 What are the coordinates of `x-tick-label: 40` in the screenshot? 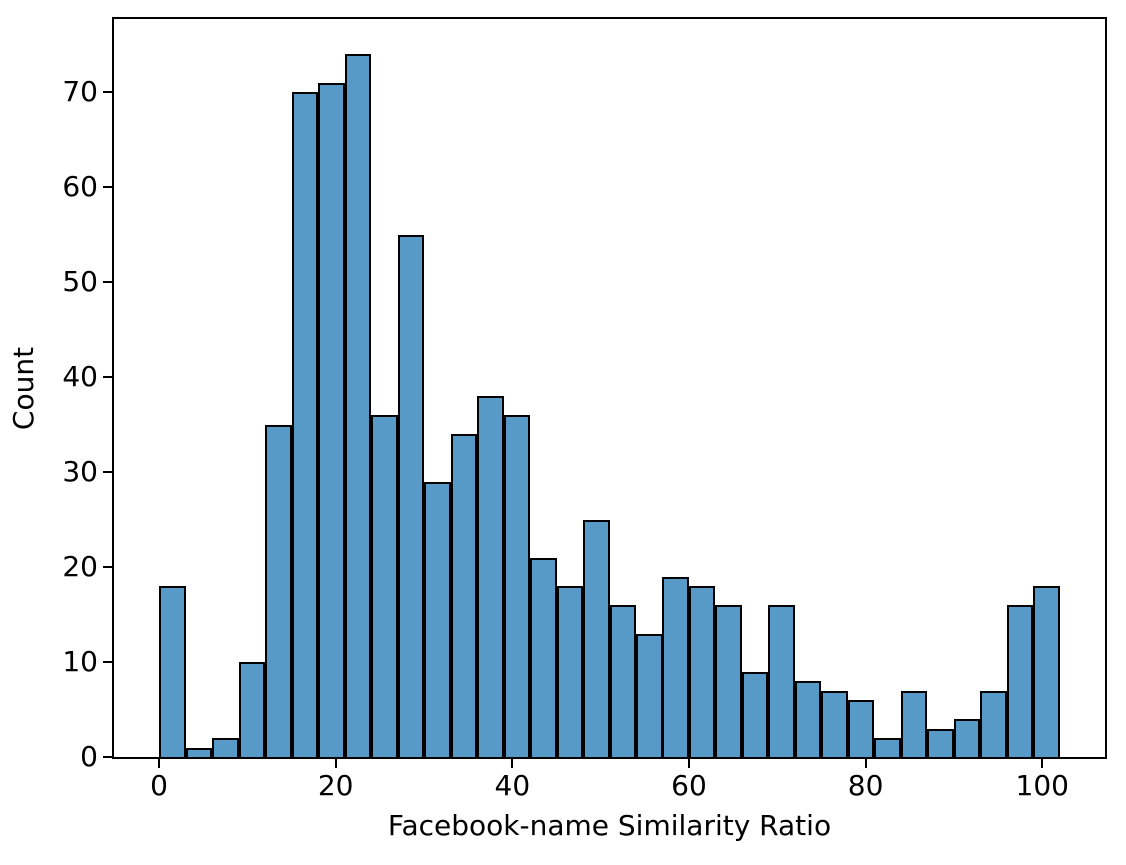 It's located at (512, 785).